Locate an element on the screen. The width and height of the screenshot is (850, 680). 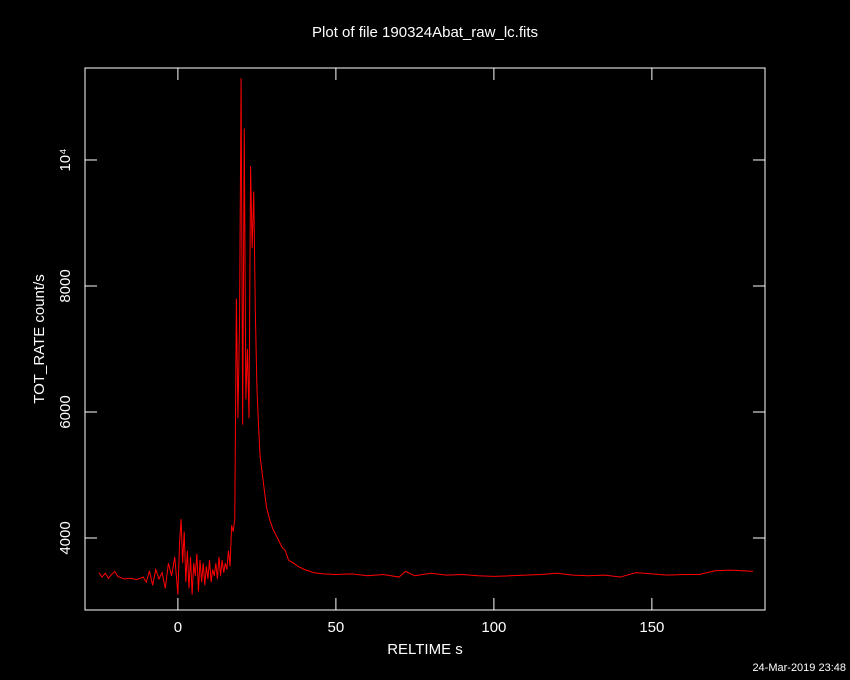
x-axis-label: RELTIME s is located at coordinates (425, 649).